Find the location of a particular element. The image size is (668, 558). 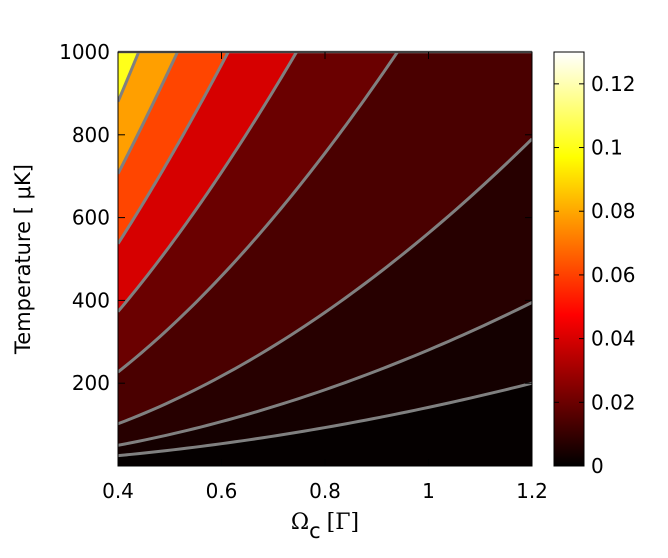

x-axis-label: Ωc [Γ] is located at coordinates (325, 526).